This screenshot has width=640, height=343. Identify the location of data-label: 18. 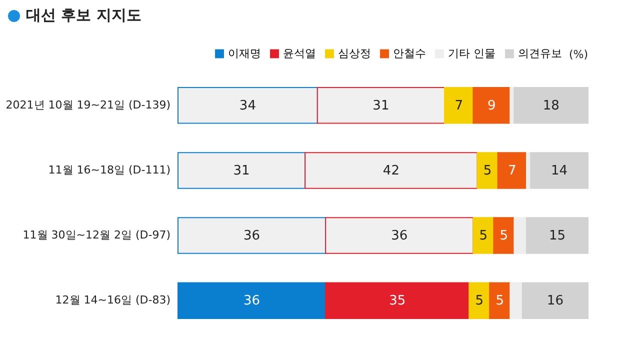
(551, 106).